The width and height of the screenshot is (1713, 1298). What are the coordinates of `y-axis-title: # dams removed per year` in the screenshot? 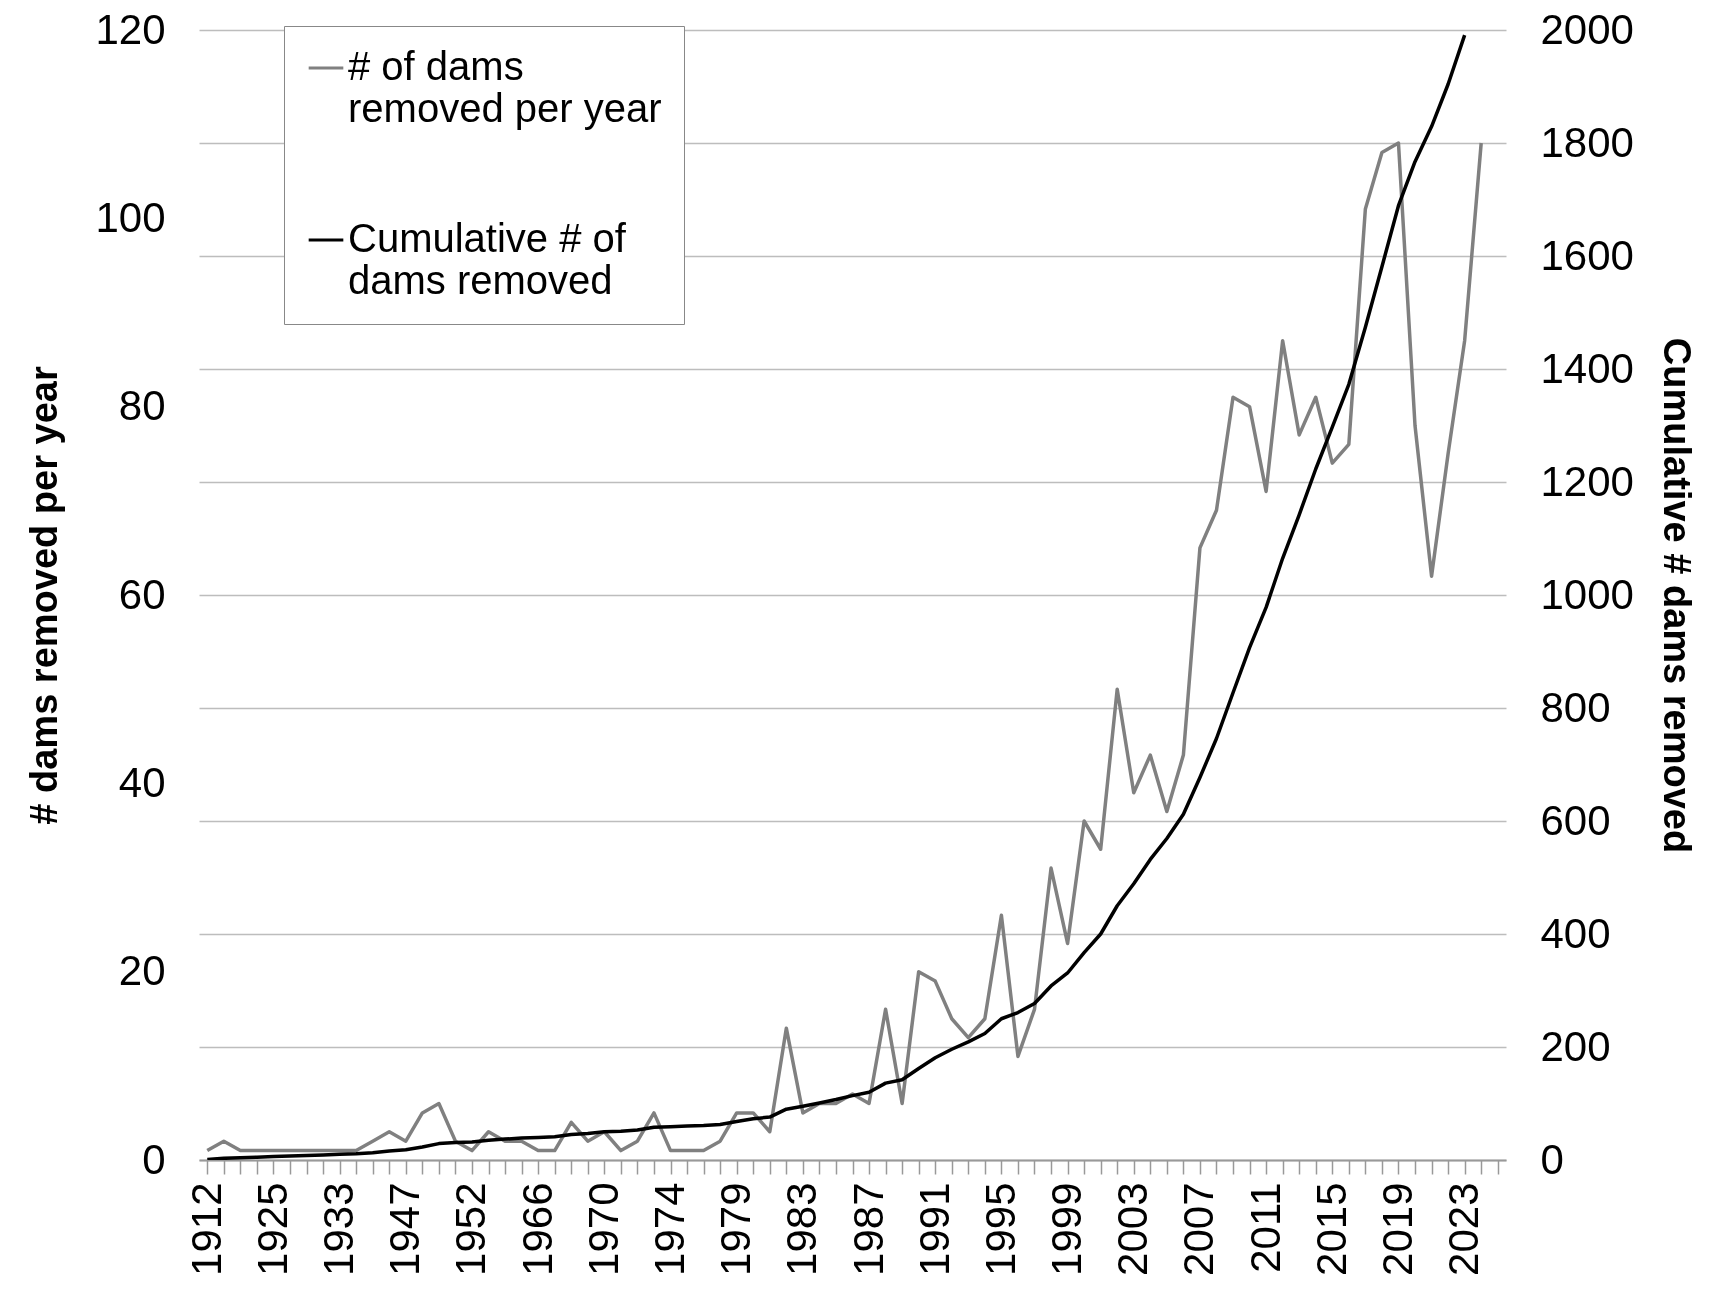 It's located at (44, 595).